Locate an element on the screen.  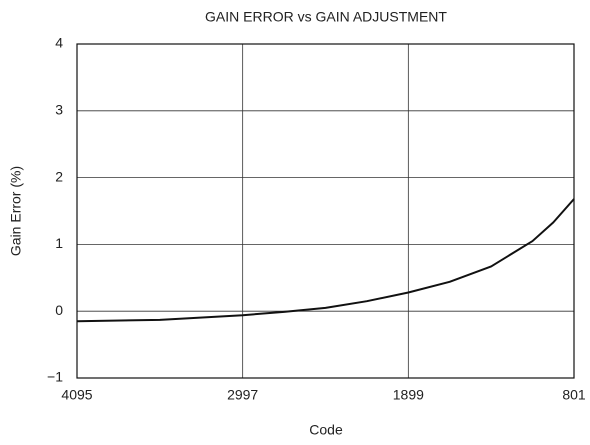
y-axis-label: Gain Error (%) is located at coordinates (16, 211).